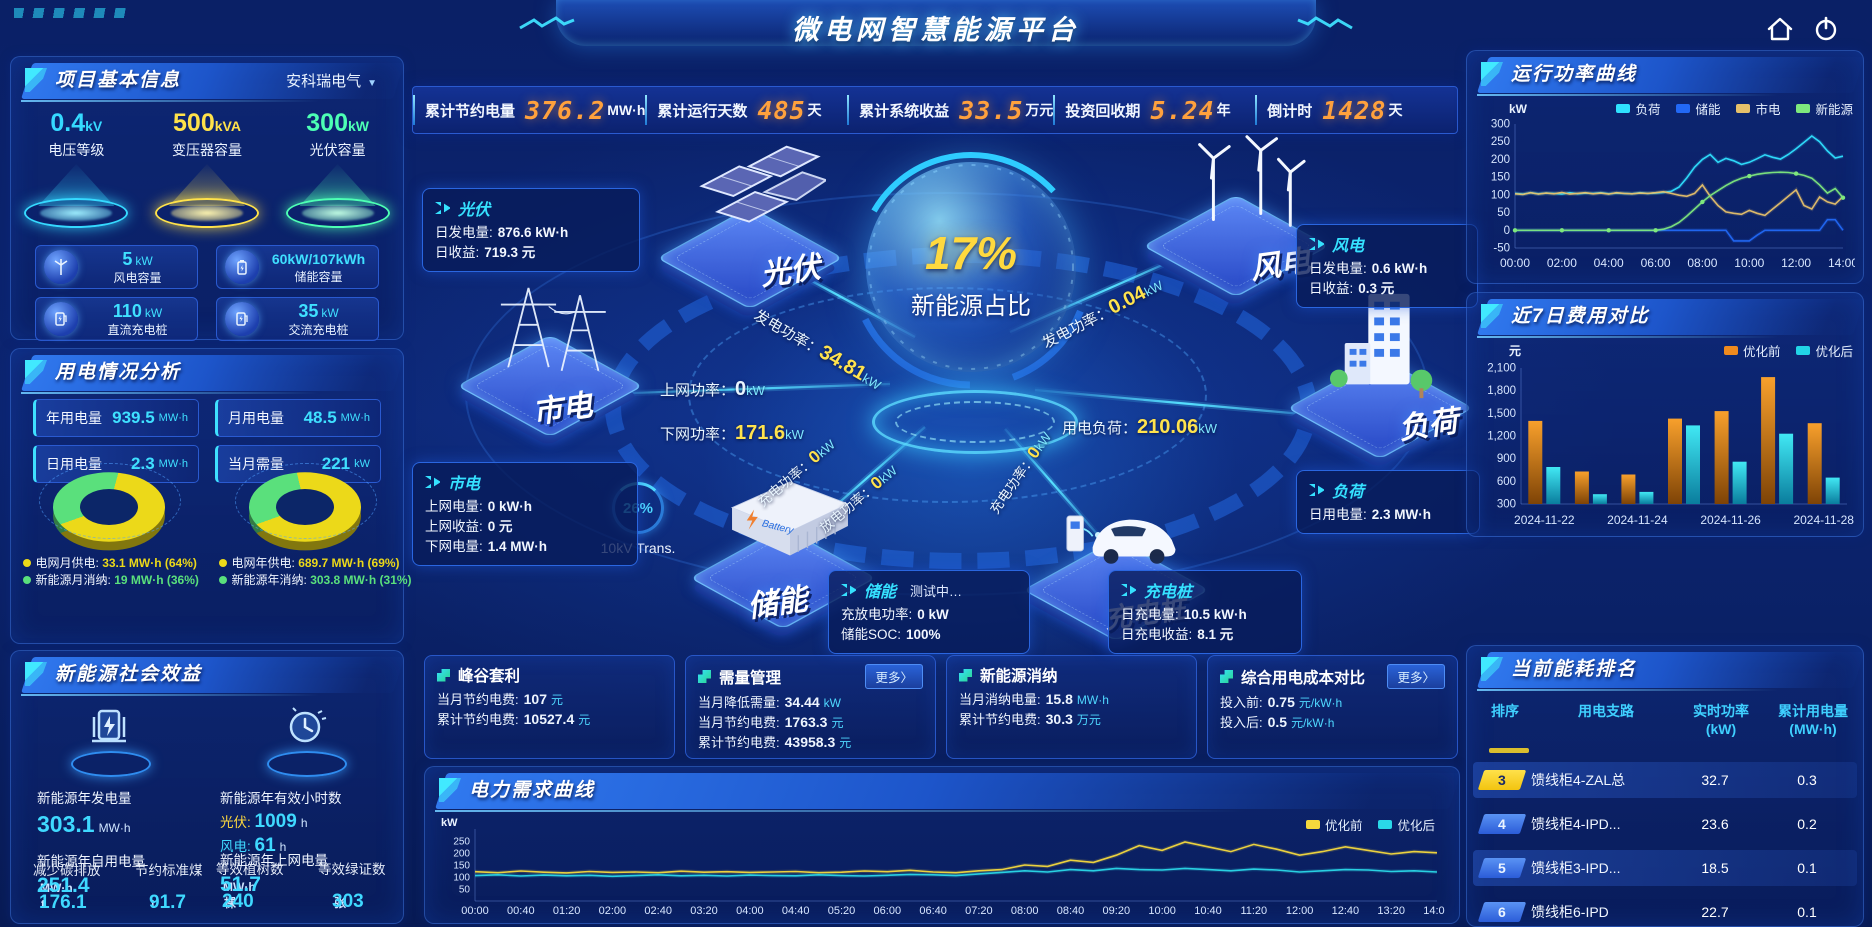  Describe the element at coordinates (1500, 142) in the screenshot. I see `svg-text: 250` at that location.